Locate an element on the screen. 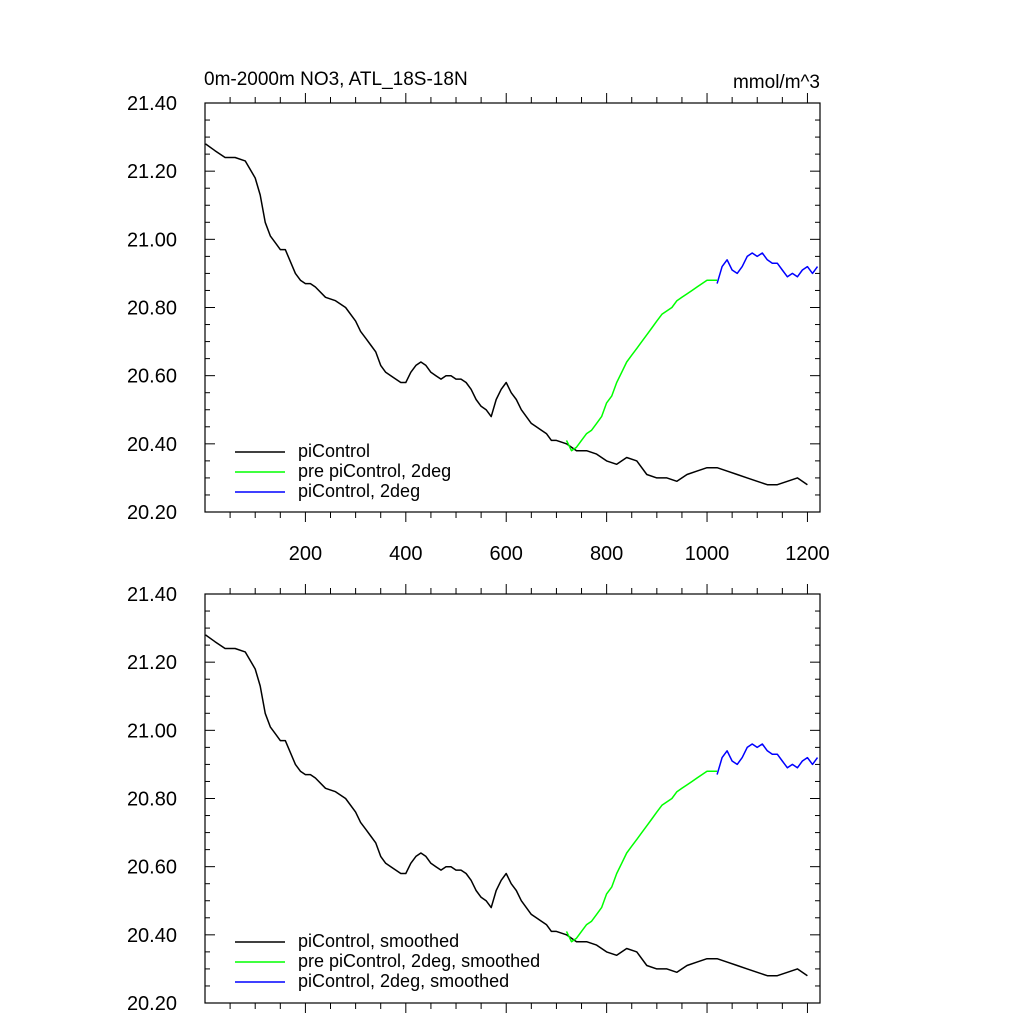 Image resolution: width=1024 pixels, height=1024 pixels. legend-label-2: piControl, 2deg, smoothed is located at coordinates (403, 981).